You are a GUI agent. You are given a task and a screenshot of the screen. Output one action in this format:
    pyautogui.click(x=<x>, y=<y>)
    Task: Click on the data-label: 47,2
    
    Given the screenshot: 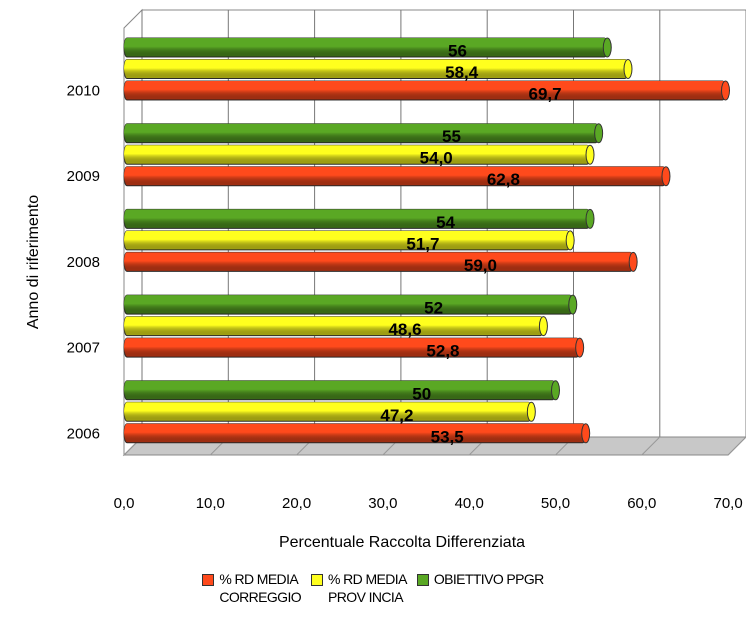 What is the action you would take?
    pyautogui.click(x=396, y=415)
    